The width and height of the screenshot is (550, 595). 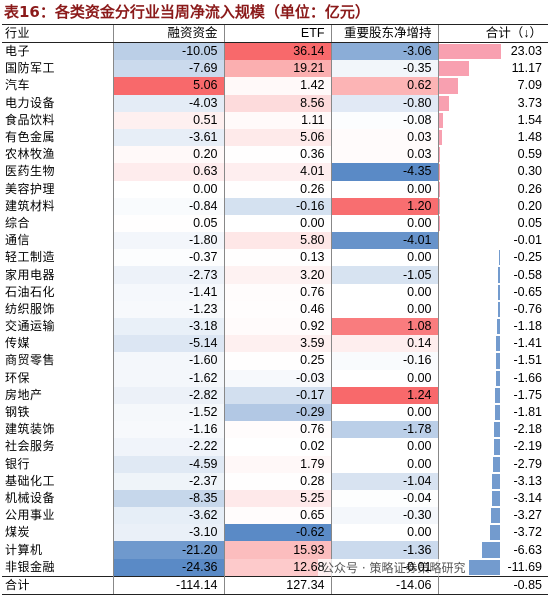 What do you see at coordinates (168, 171) in the screenshot?
I see `margin-cell: 0.63` at bounding box center [168, 171].